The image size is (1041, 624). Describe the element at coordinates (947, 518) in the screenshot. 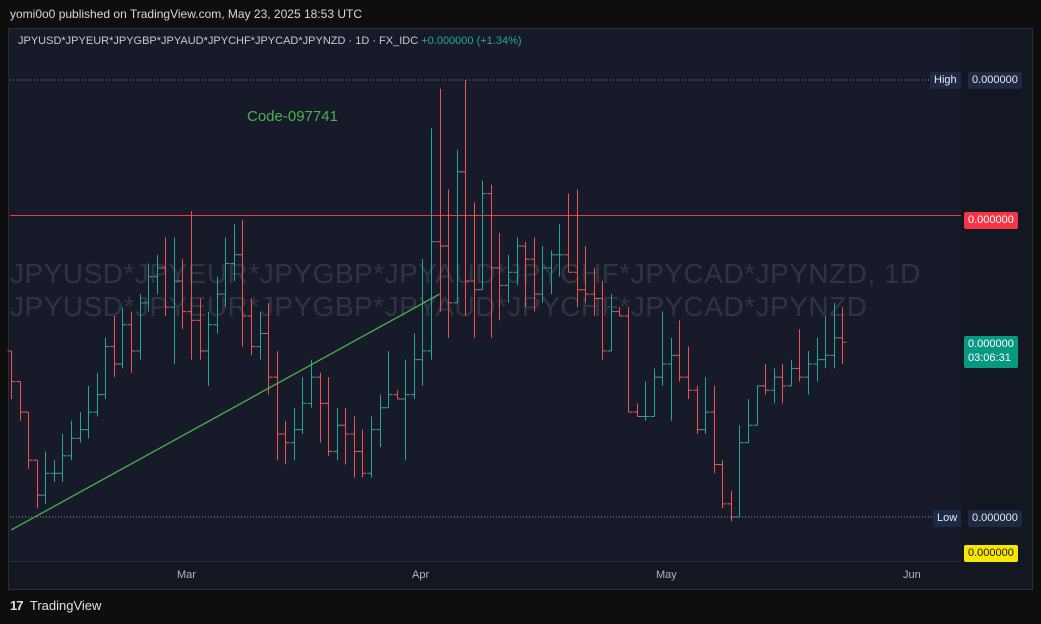

I see `low-label-tag: Low` at that location.